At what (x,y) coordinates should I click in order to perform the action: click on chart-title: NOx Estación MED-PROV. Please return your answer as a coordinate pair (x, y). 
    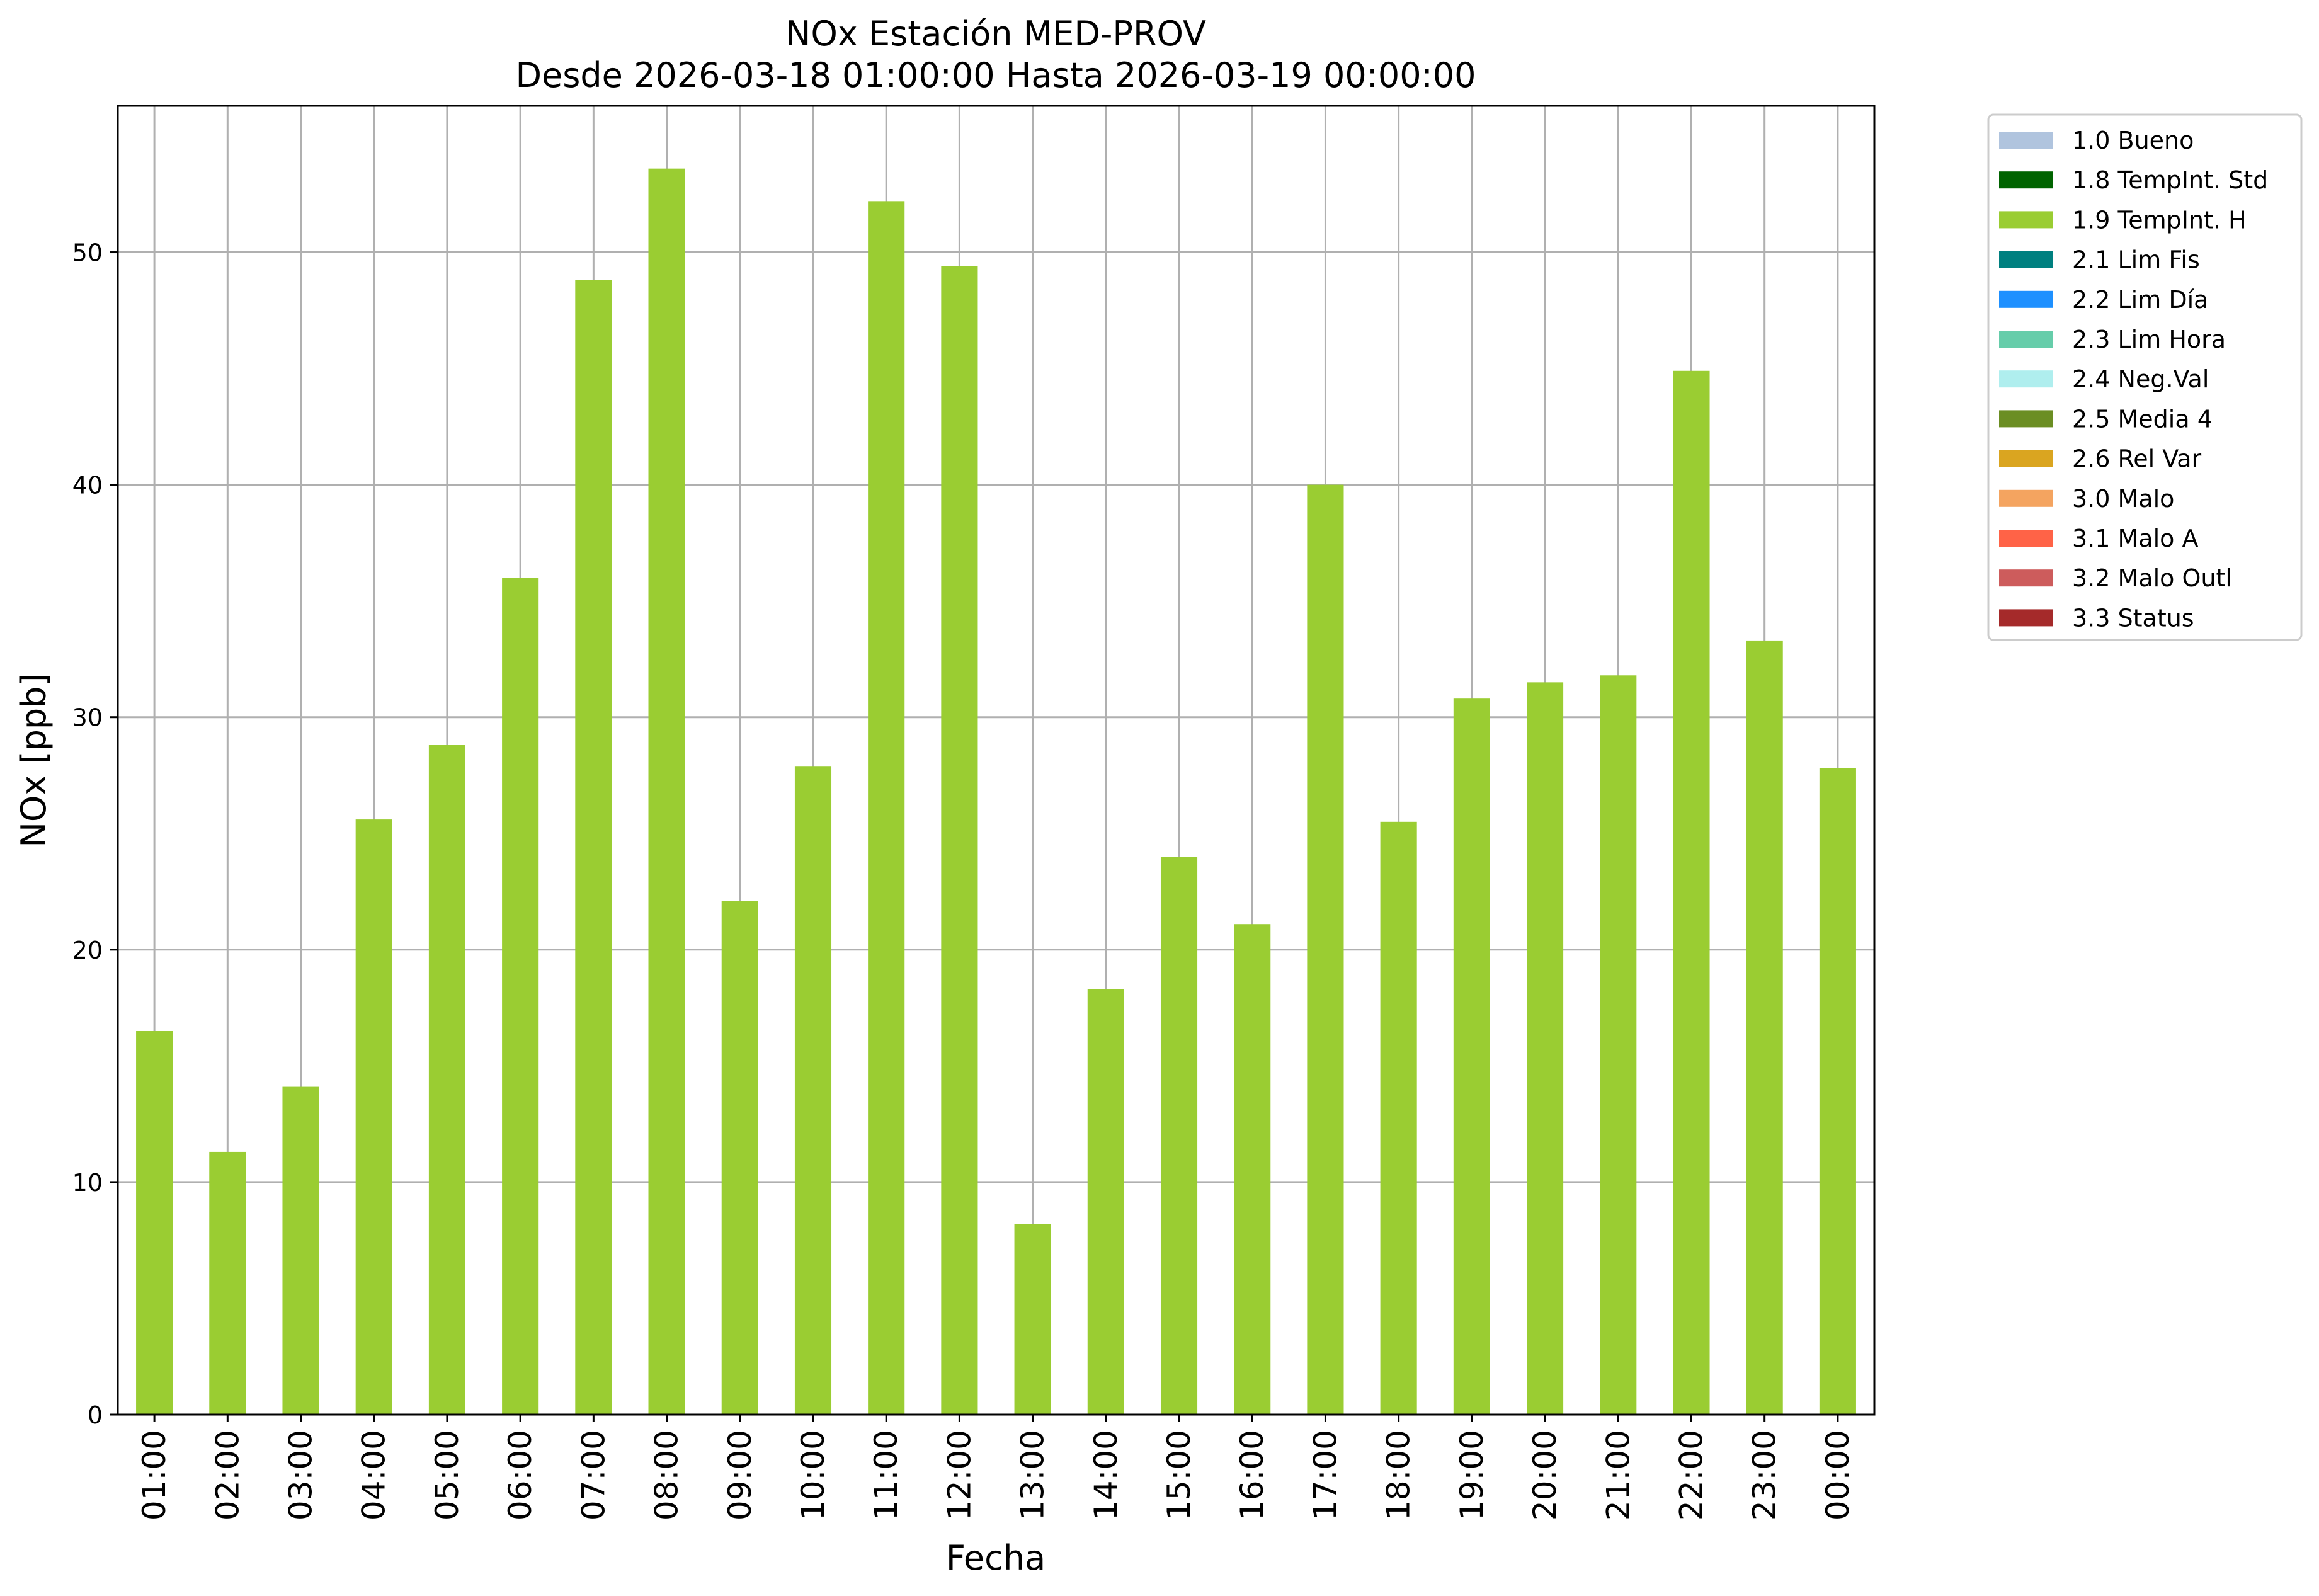
    Looking at the image, I should click on (995, 34).